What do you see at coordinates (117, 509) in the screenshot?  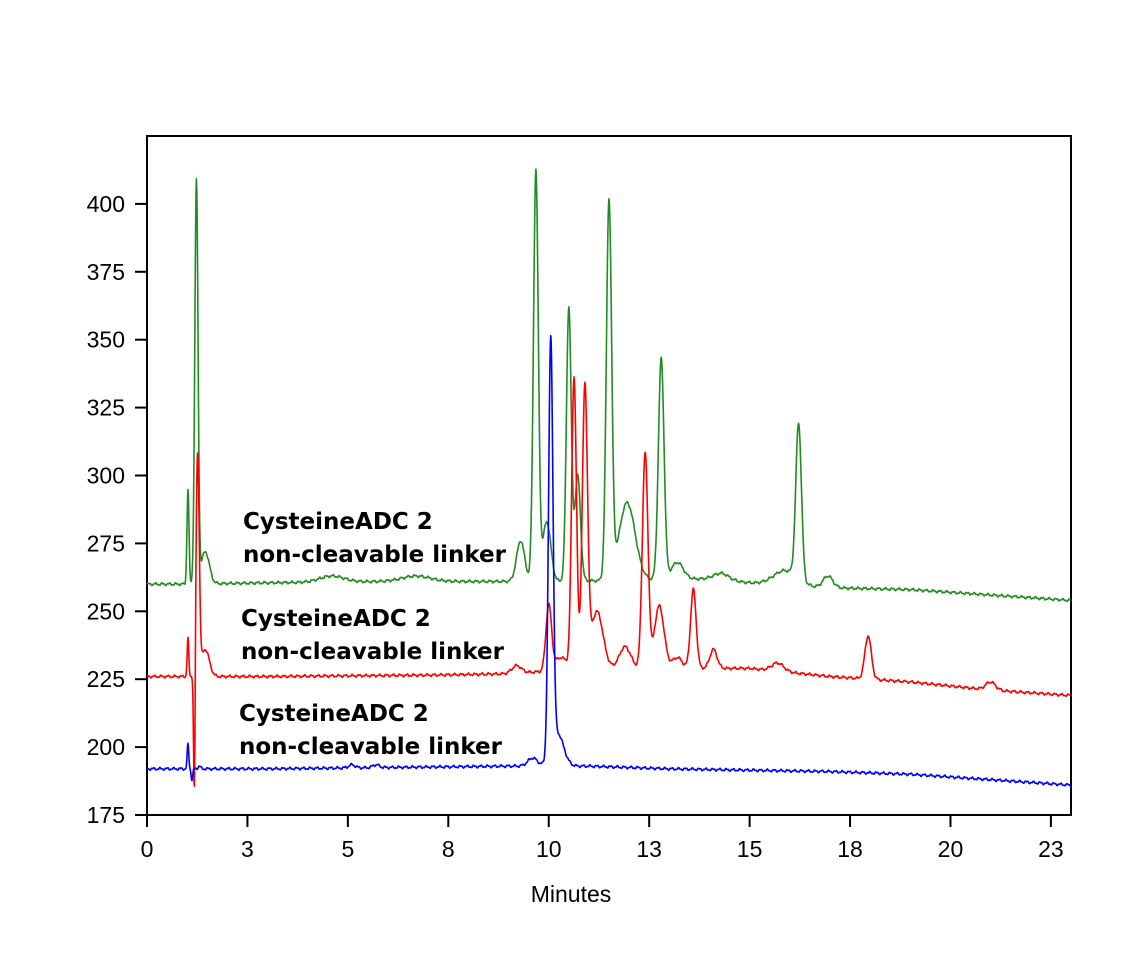 I see `y-axis: 175 200 225 250 275 300 325 350 375 400` at bounding box center [117, 509].